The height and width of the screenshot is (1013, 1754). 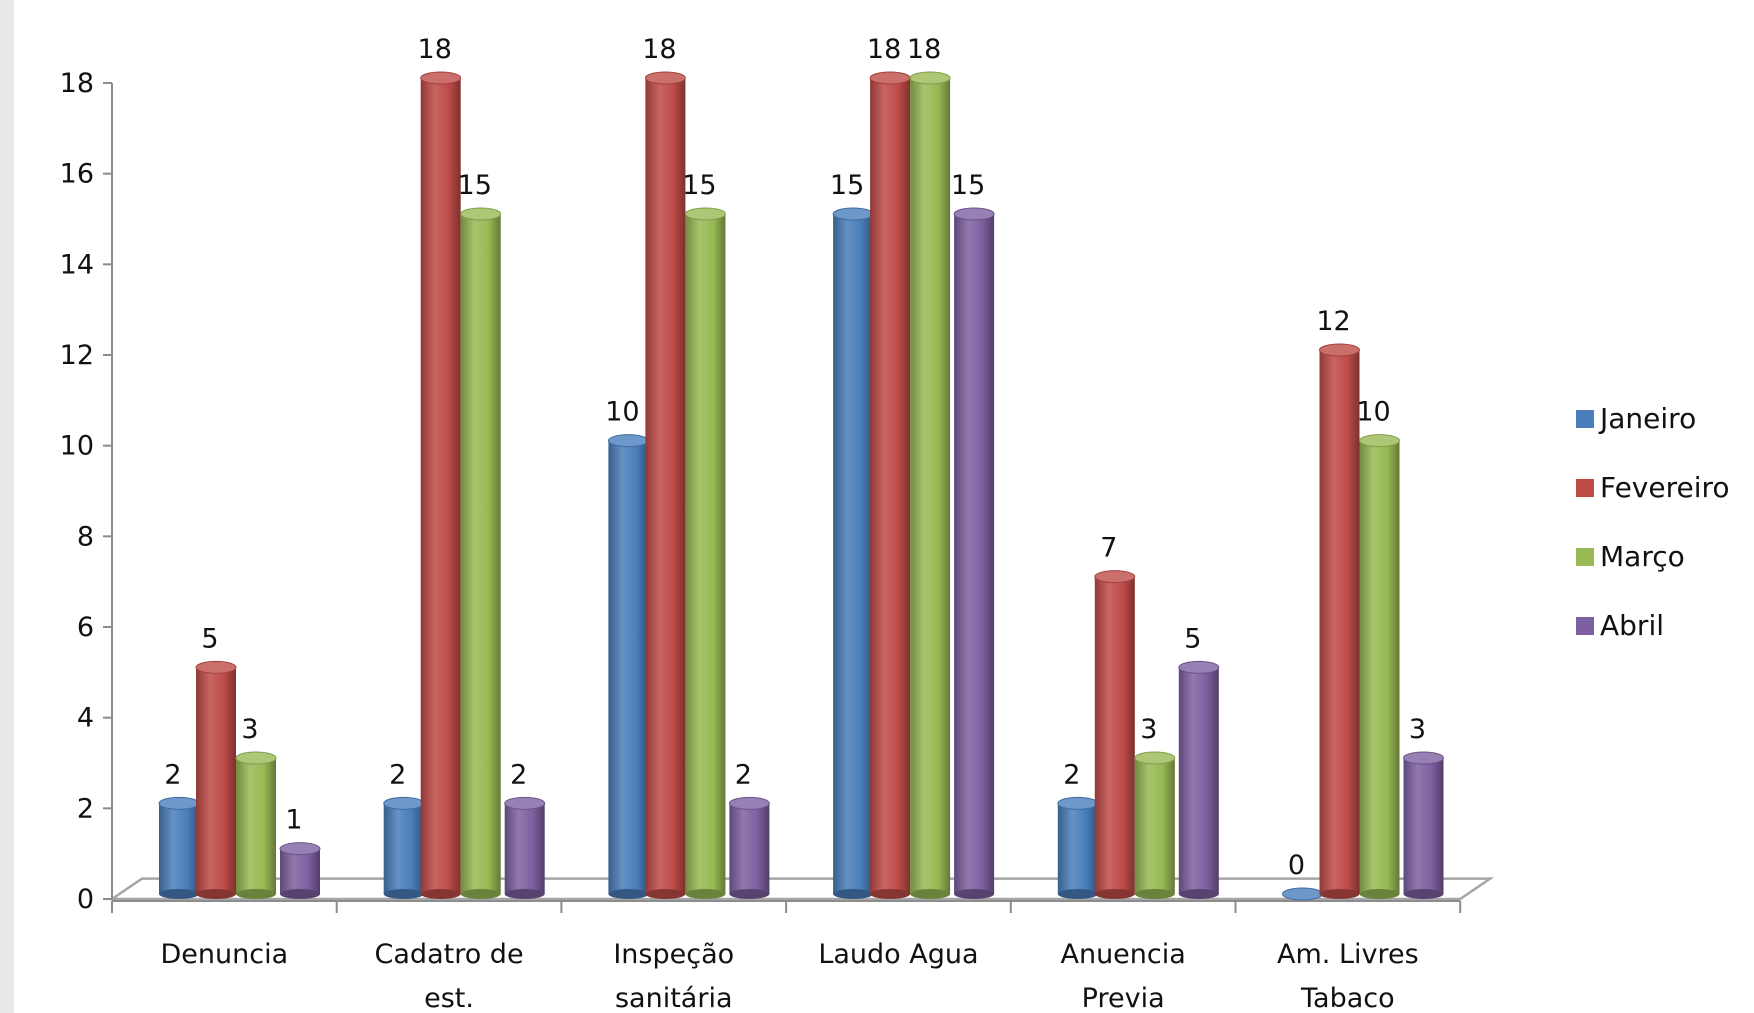 I want to click on category-label: Anuencia, so click(x=1122, y=954).